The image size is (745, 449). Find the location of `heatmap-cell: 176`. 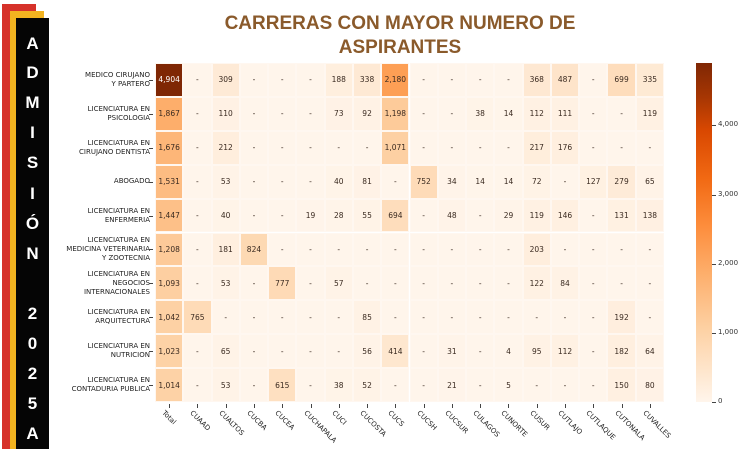

heatmap-cell: 176 is located at coordinates (565, 147).